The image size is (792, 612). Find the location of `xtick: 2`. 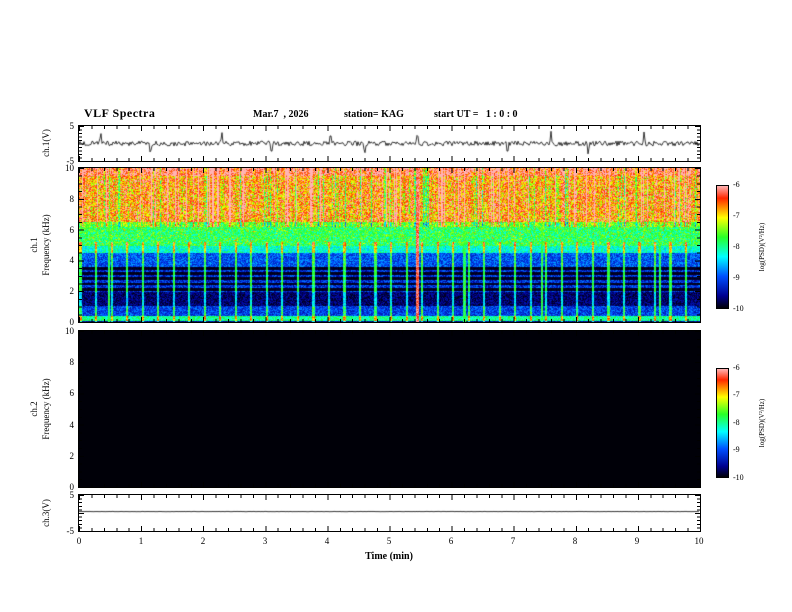

xtick: 2 is located at coordinates (203, 541).